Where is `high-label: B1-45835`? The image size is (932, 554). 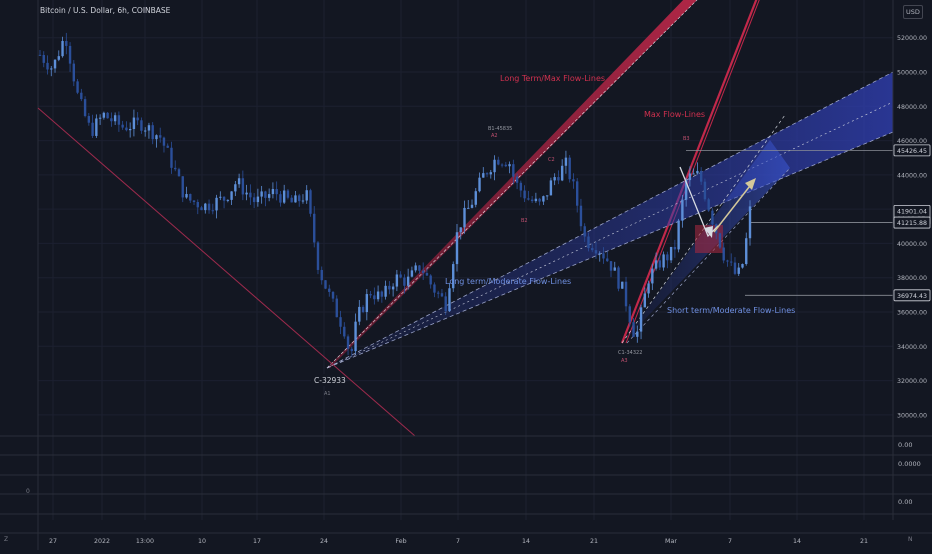
high-label: B1-45835 is located at coordinates (500, 129).